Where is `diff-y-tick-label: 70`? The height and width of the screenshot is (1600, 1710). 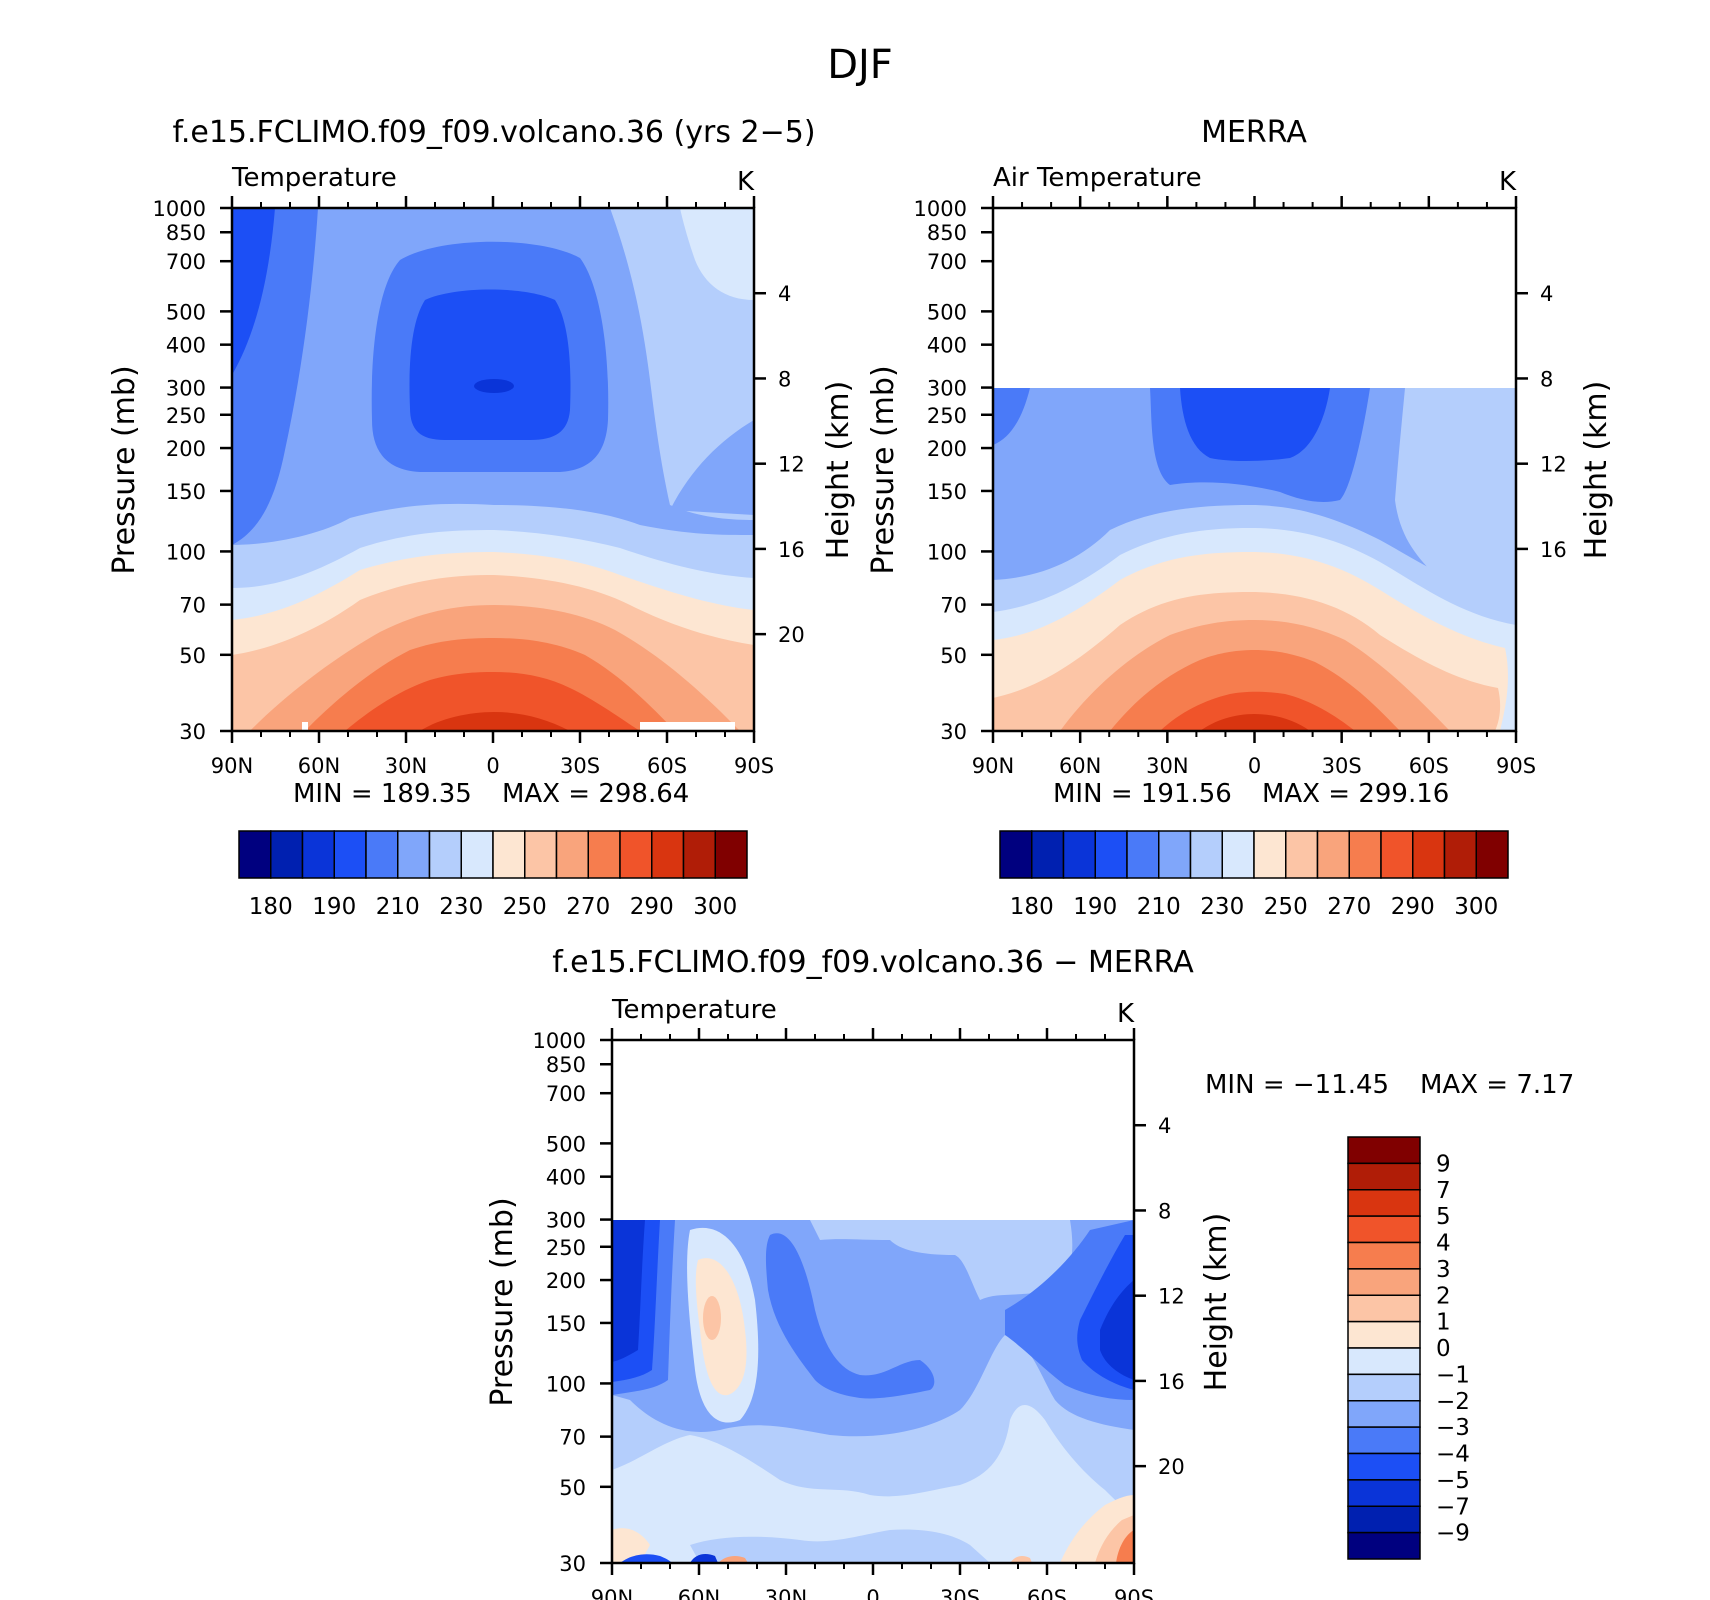 diff-y-tick-label: 70 is located at coordinates (572, 1438).